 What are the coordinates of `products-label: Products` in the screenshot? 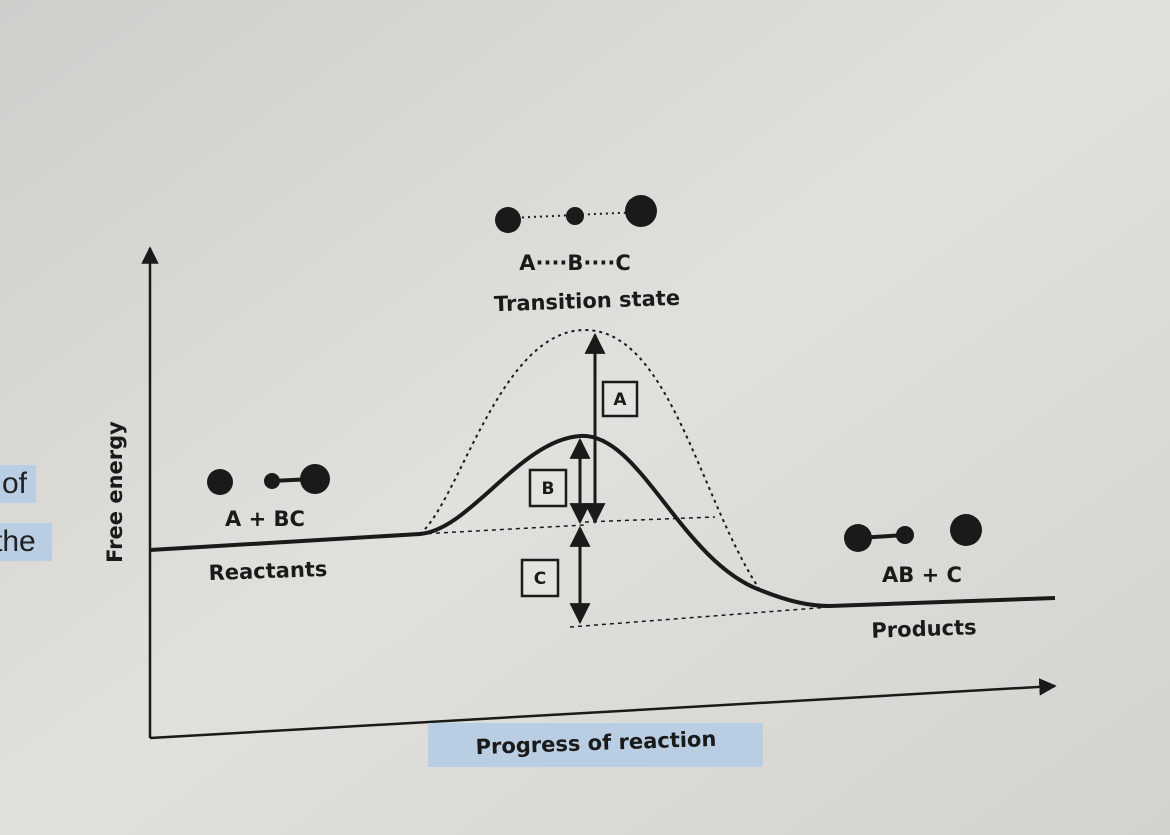 It's located at (924, 629).